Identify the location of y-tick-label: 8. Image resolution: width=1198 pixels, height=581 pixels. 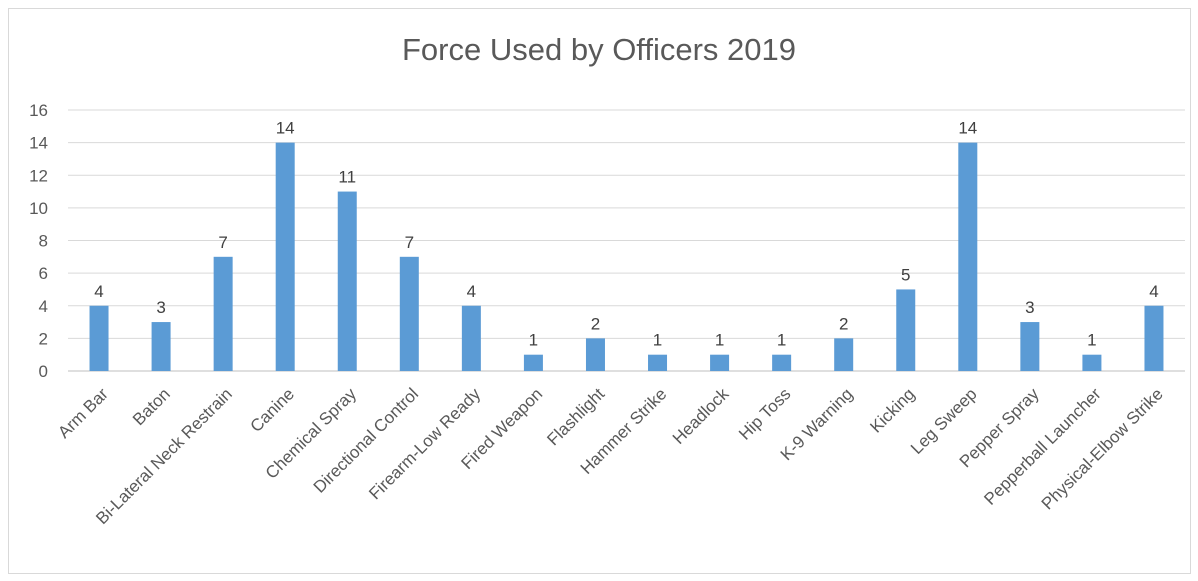
(43, 241).